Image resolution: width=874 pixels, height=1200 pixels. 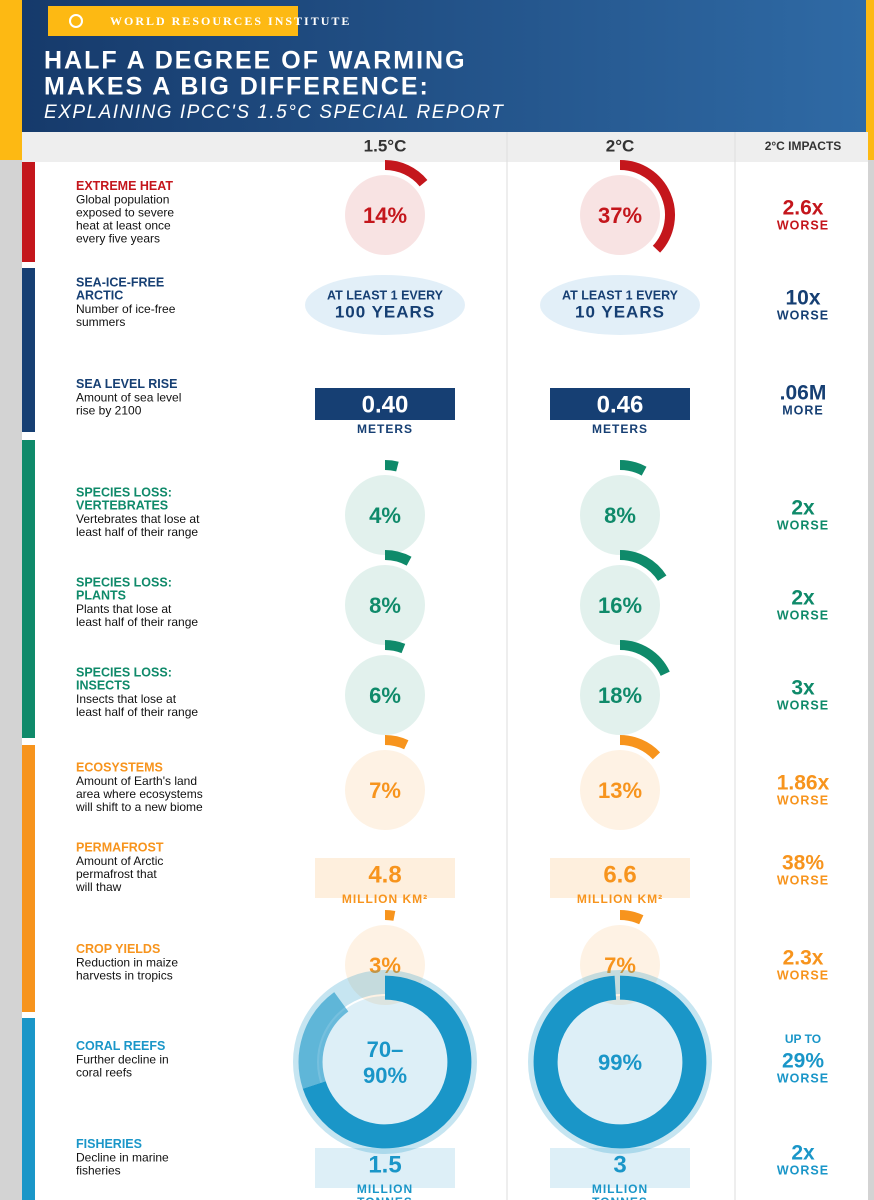 I want to click on value: 90%, so click(x=385, y=1075).